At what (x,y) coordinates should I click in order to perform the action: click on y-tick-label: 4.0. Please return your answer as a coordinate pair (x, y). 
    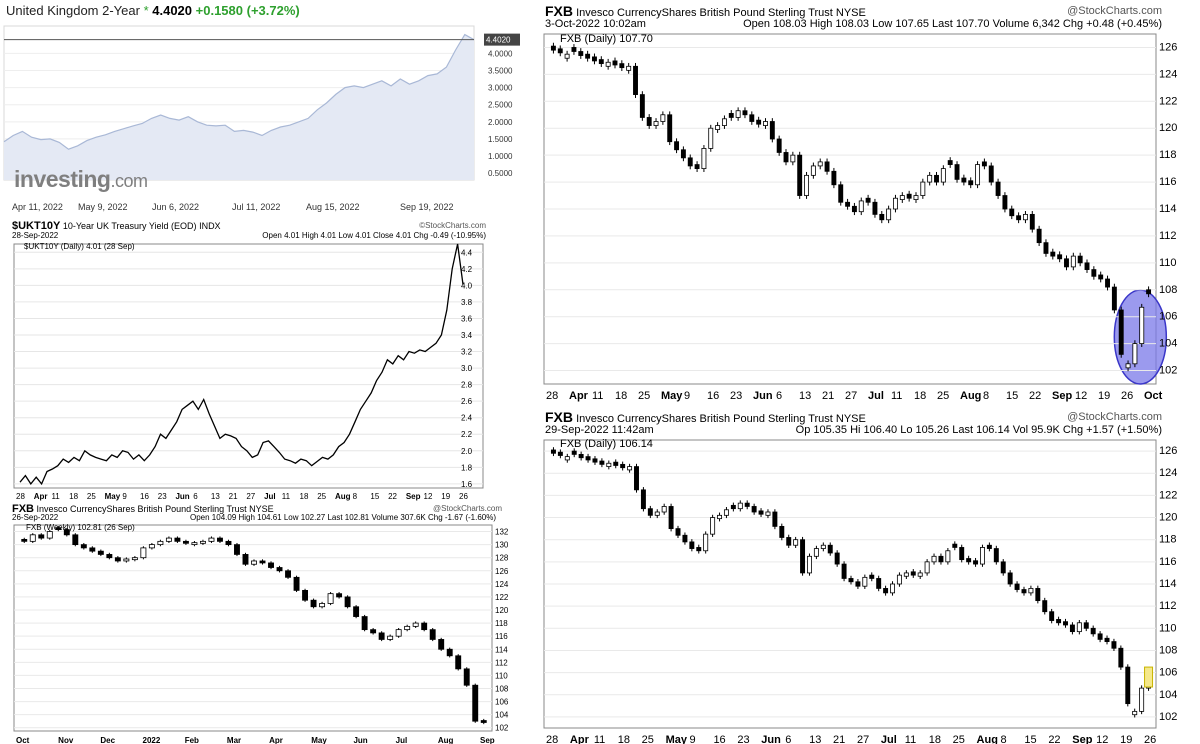
    Looking at the image, I should click on (467, 285).